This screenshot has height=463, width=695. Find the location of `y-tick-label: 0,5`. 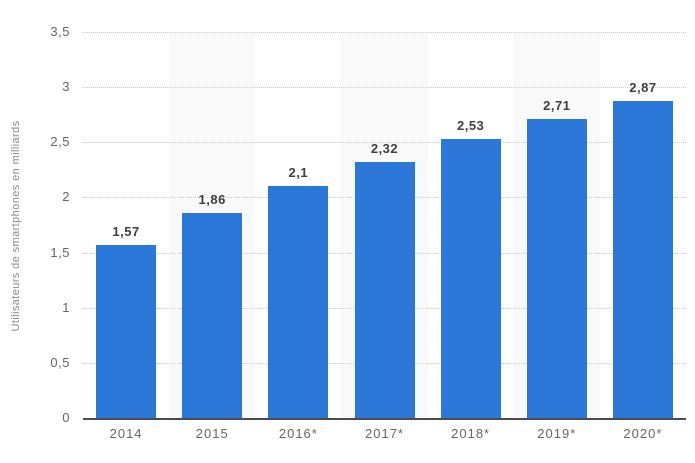

y-tick-label: 0,5 is located at coordinates (60, 362).